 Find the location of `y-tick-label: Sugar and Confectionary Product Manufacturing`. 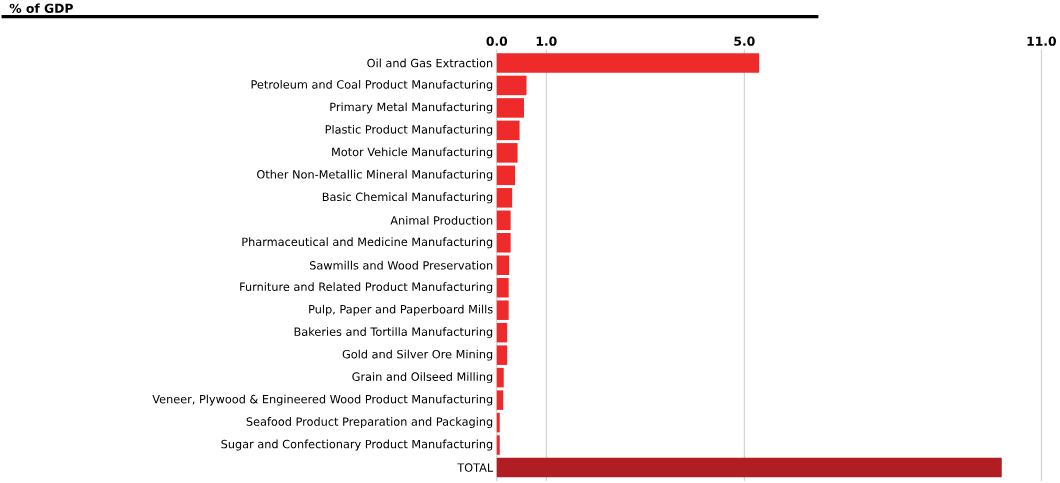

y-tick-label: Sugar and Confectionary Product Manufacturing is located at coordinates (357, 445).